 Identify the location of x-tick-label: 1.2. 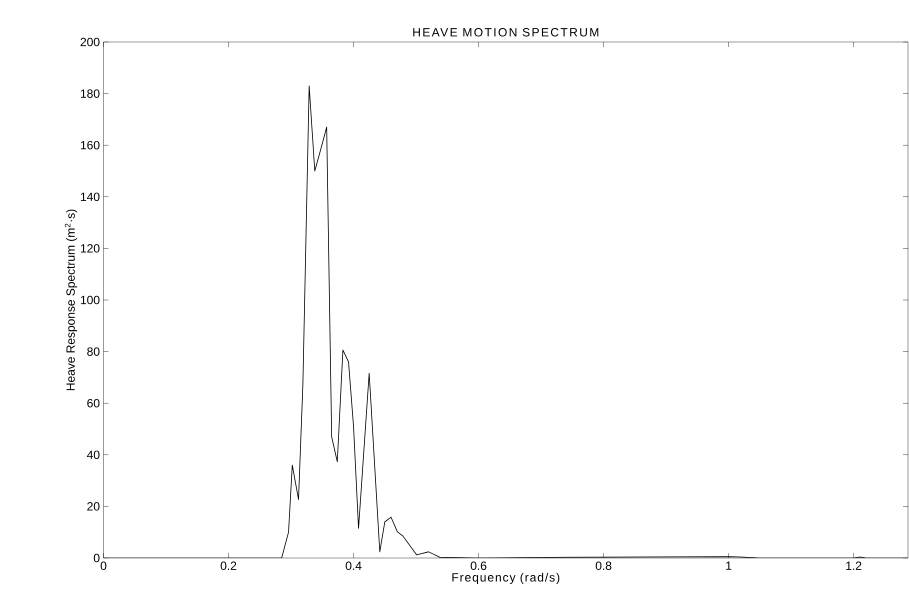
(854, 566).